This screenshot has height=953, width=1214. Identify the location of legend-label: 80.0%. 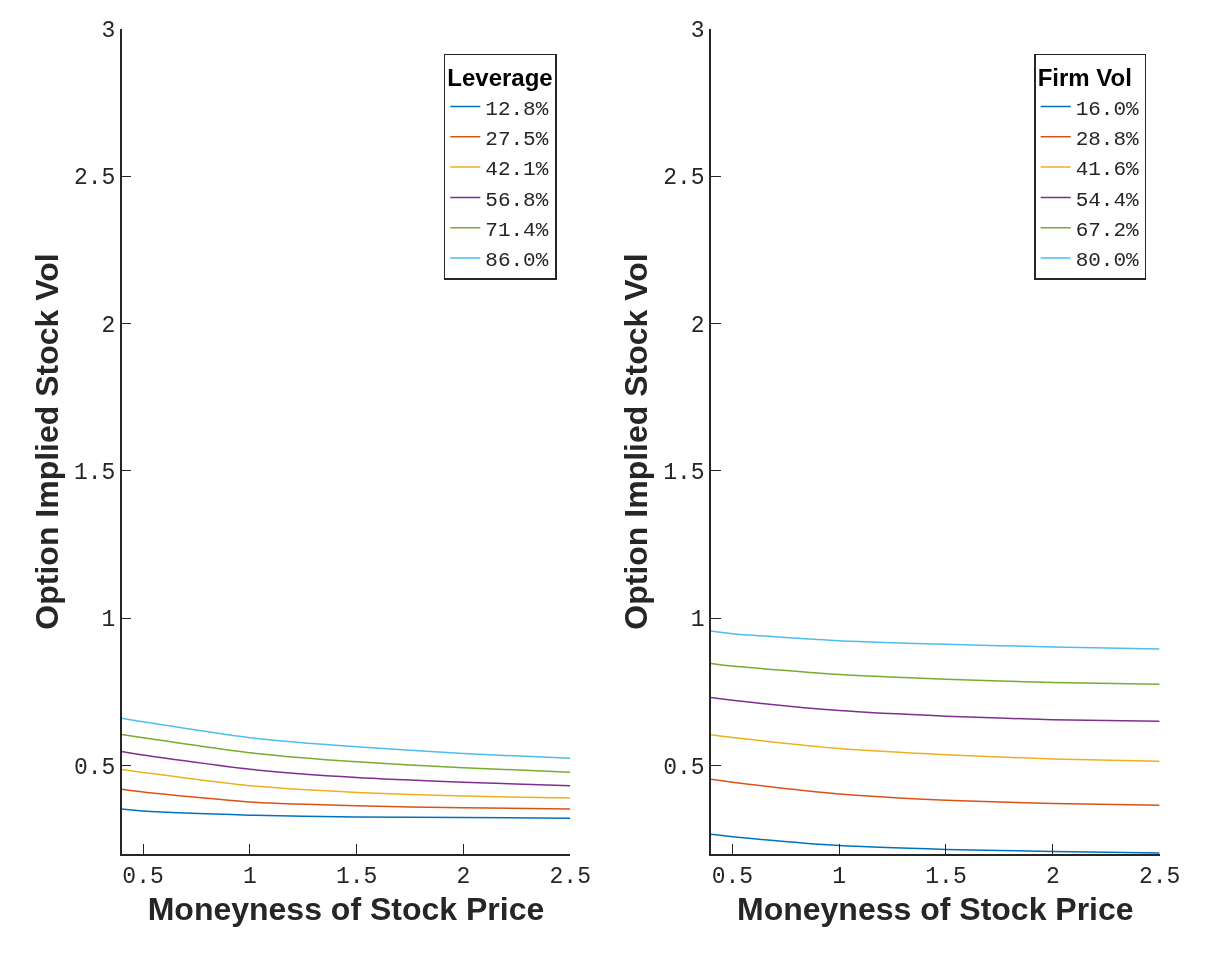
(1107, 261).